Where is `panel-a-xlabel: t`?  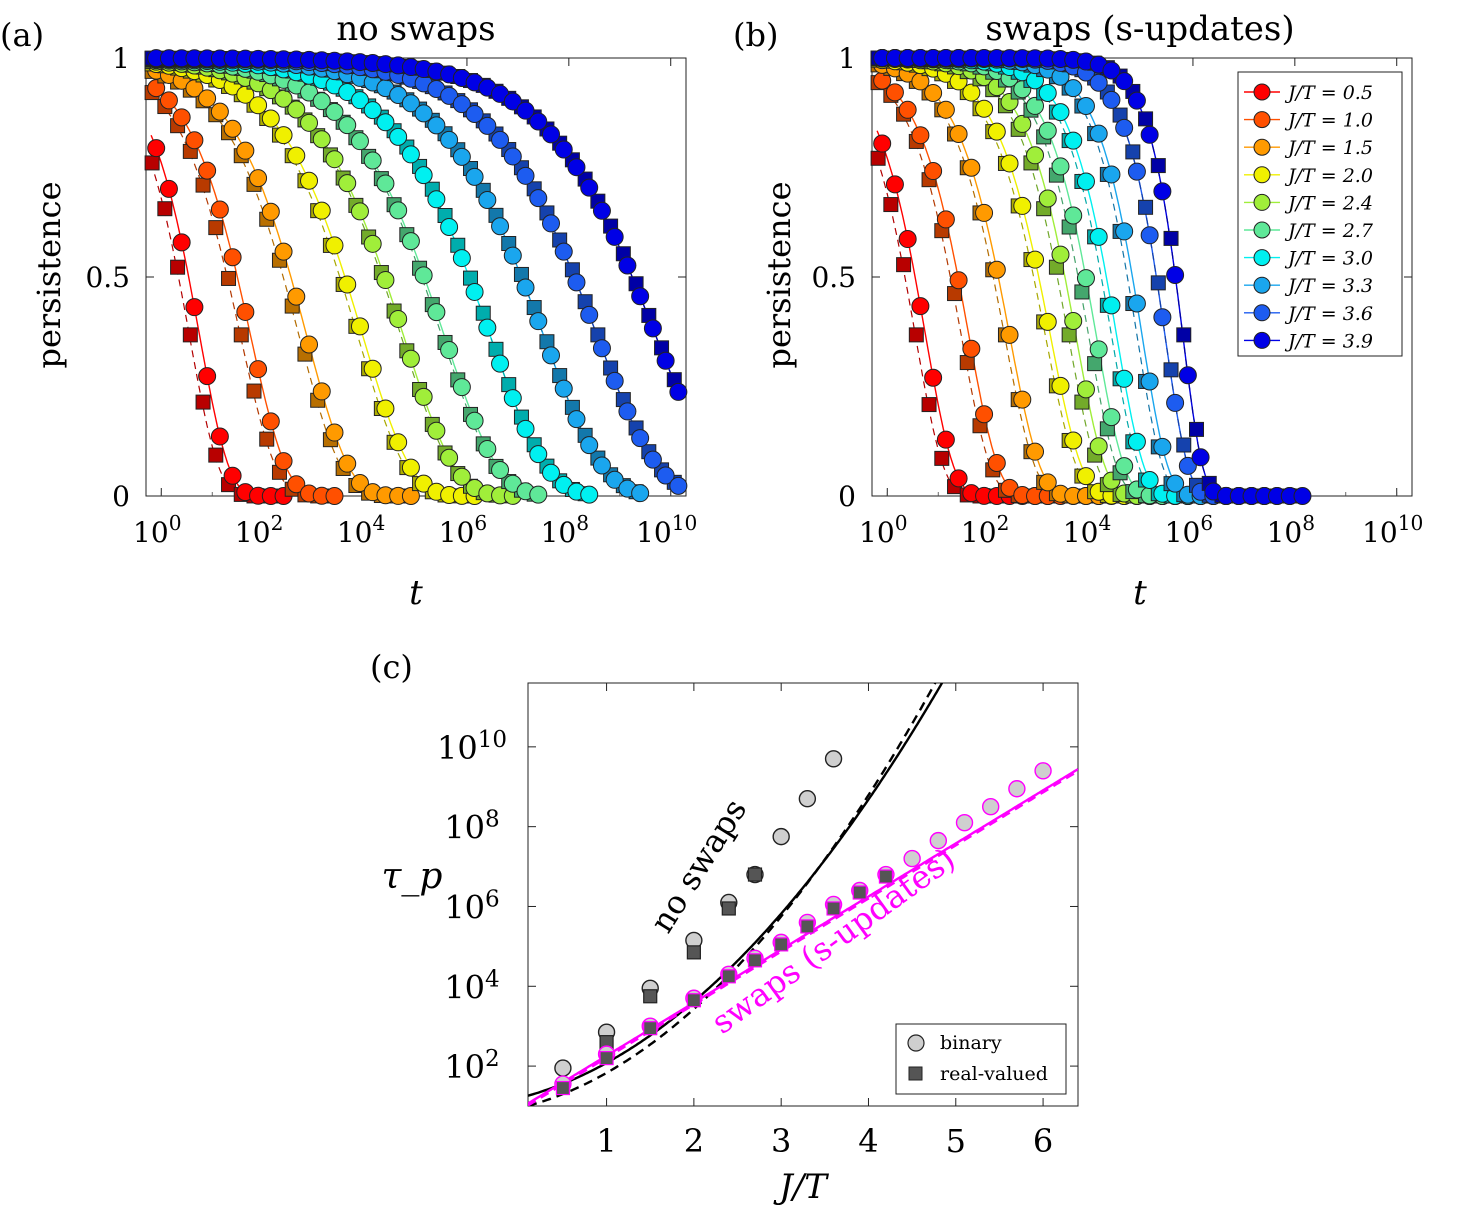 panel-a-xlabel: t is located at coordinates (416, 593).